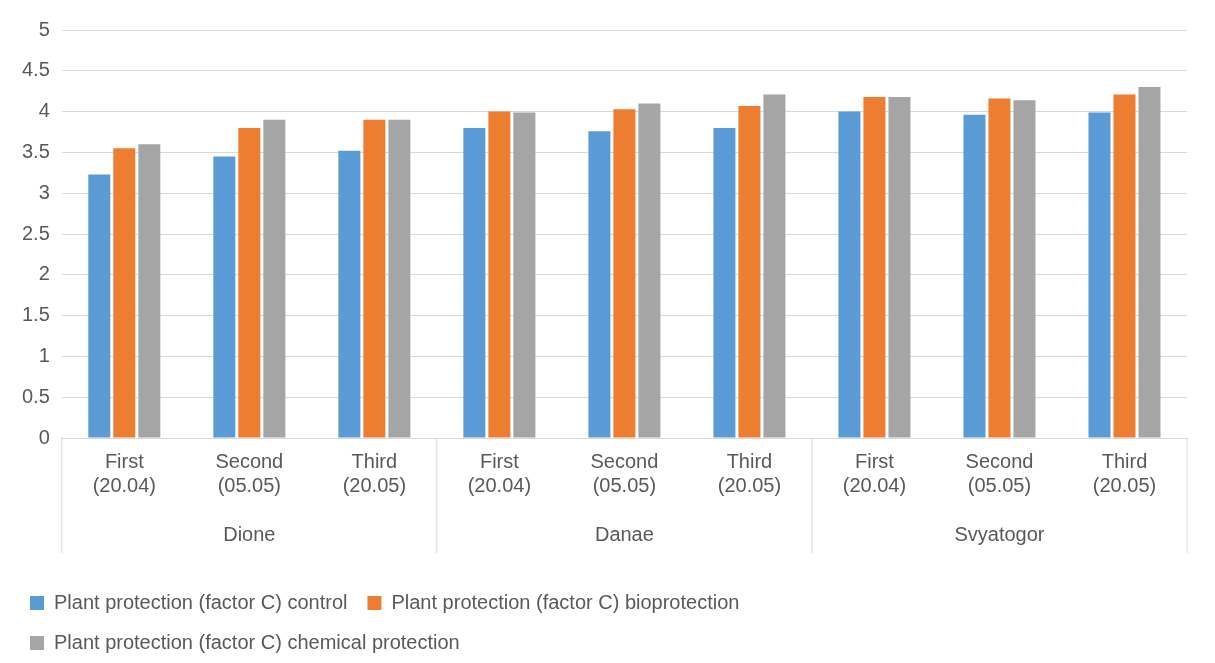  I want to click on y-tick-label: 3.5, so click(35, 150).